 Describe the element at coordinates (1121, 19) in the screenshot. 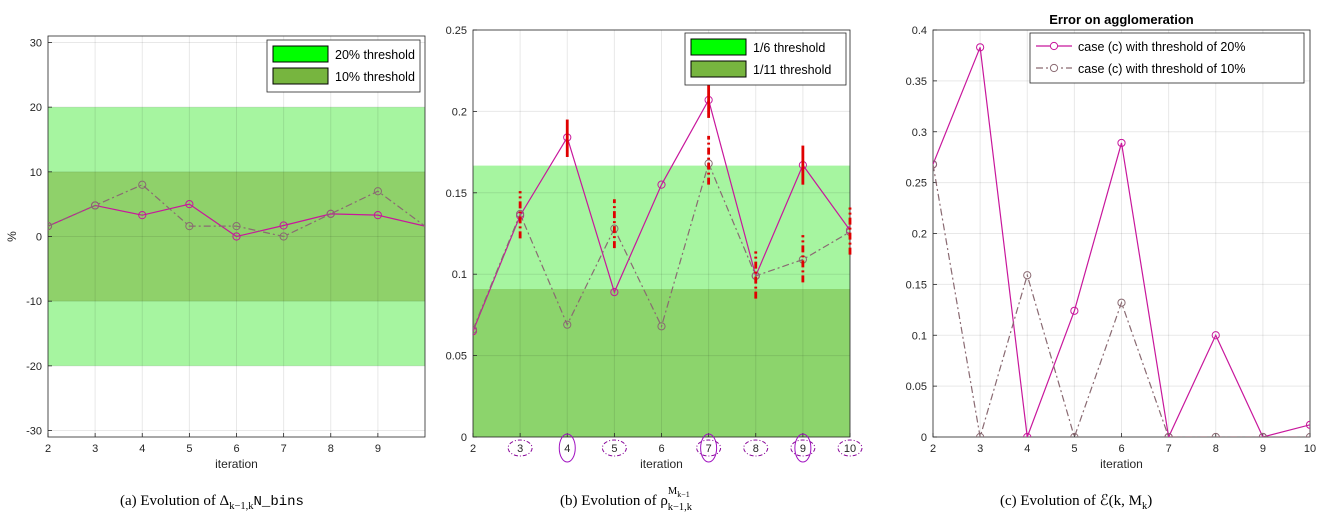

I see `chart-title: Error on agglomeration` at that location.